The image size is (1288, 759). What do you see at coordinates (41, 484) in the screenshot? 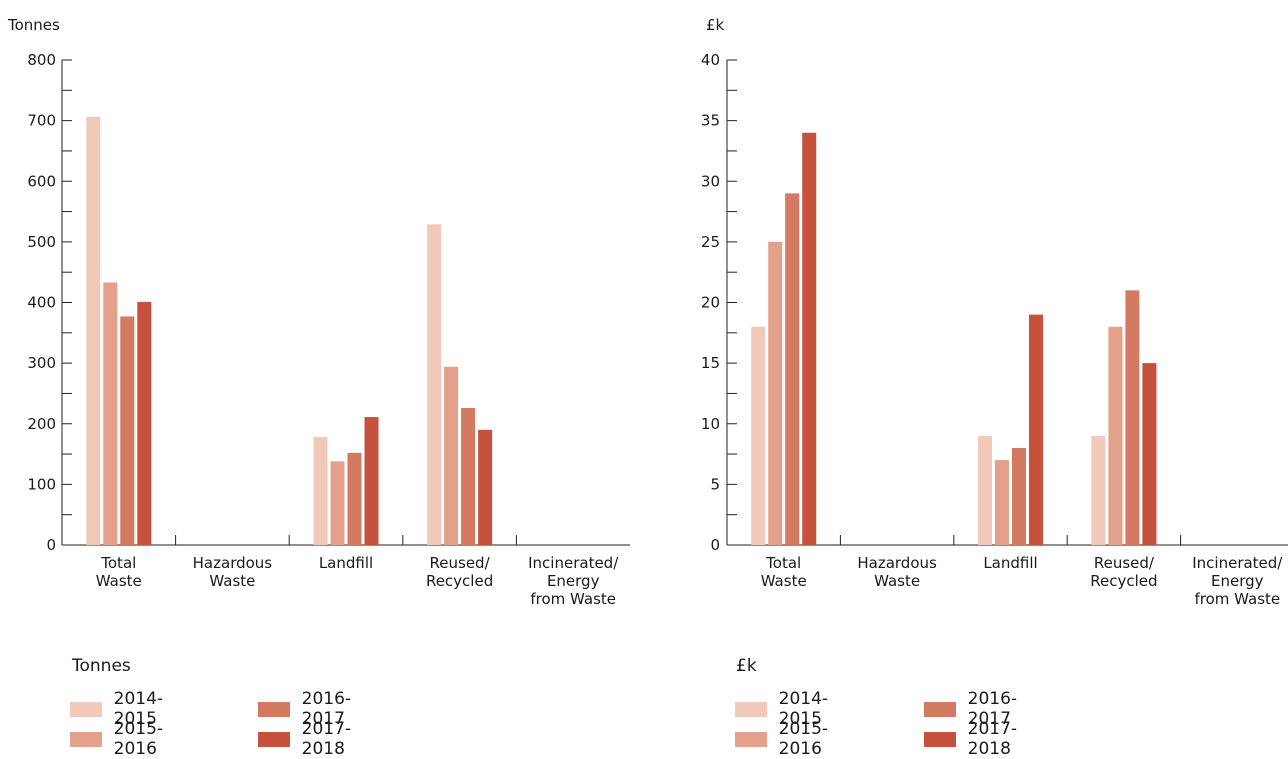
I see `y-tick-label: 100` at bounding box center [41, 484].